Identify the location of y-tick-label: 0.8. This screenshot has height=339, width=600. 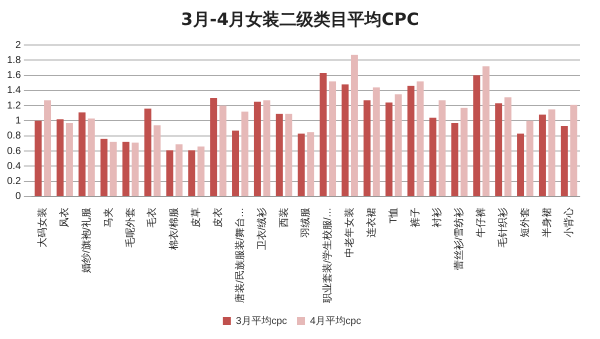
(14, 136).